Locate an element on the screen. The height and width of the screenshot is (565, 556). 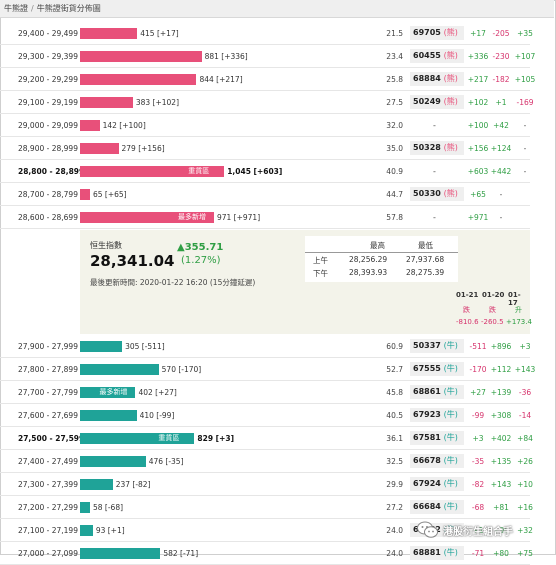
warrant-code: 50337 (牛) is located at coordinates (437, 346).